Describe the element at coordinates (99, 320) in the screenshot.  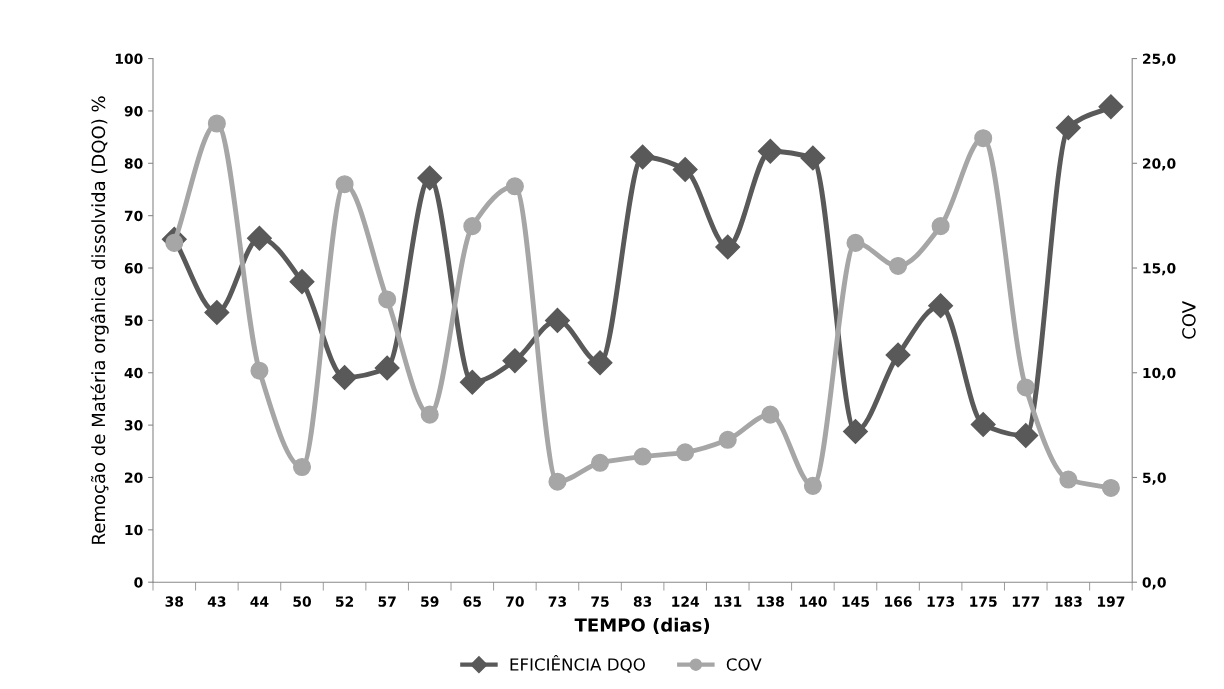
I see `y-axis-title: Remoção de Matéria orgânica dissolvida (DQO) %` at that location.